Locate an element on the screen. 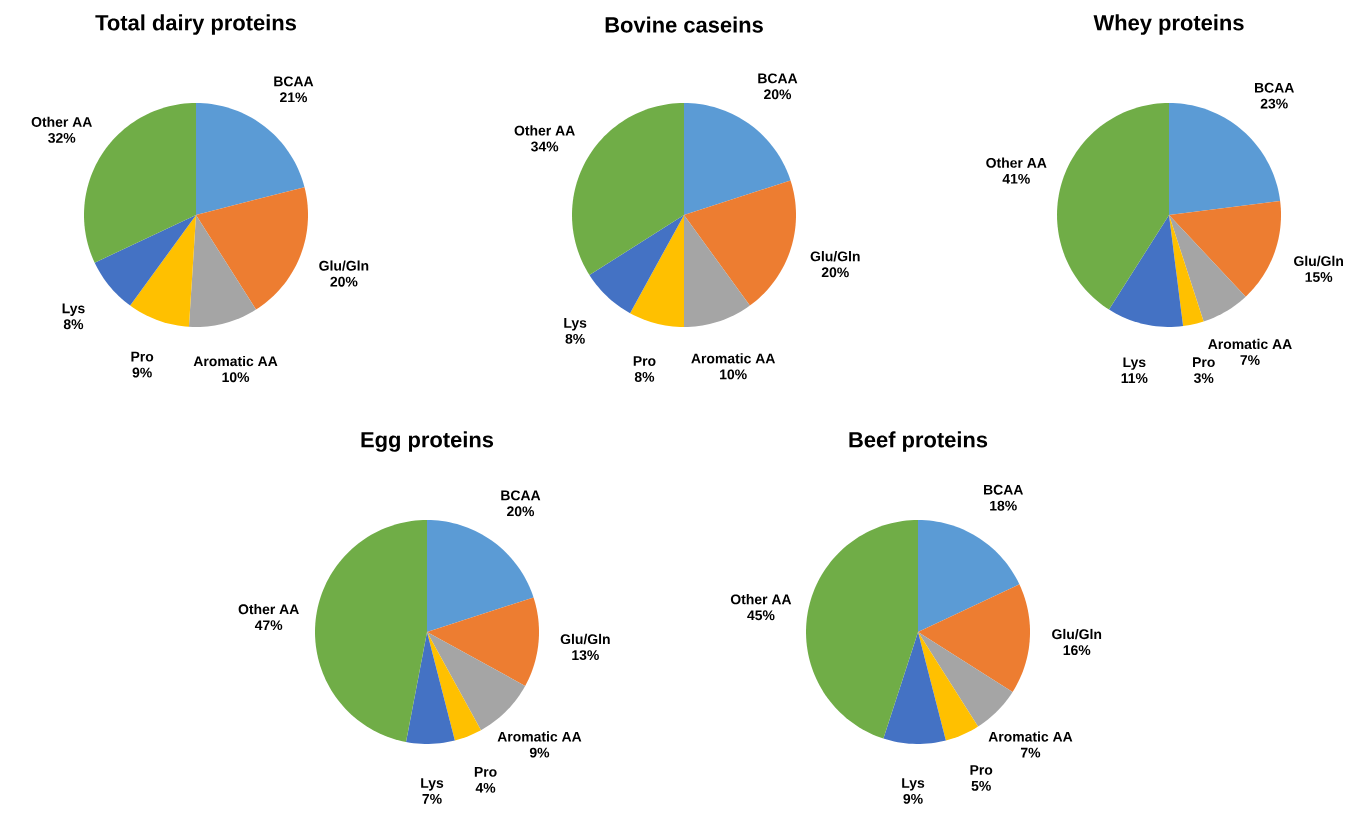 This screenshot has width=1357, height=818. chart-title: Total dairy proteins is located at coordinates (195, 24).